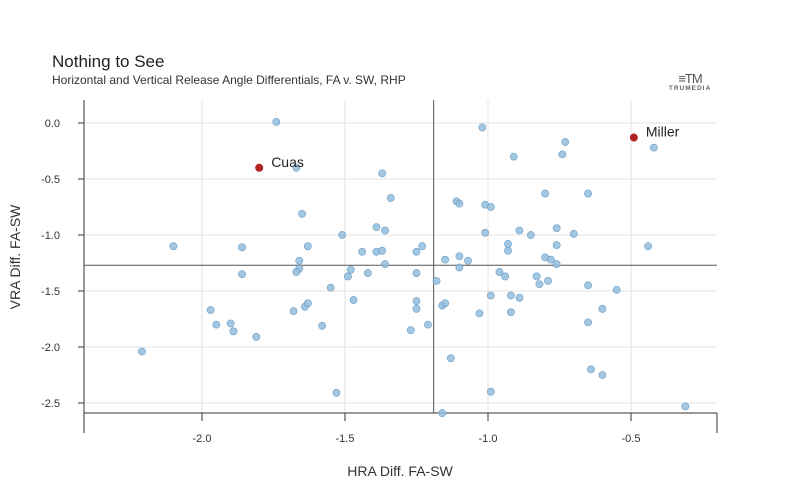  Describe the element at coordinates (287, 162) in the screenshot. I see `highlight-label: Cuas` at that location.